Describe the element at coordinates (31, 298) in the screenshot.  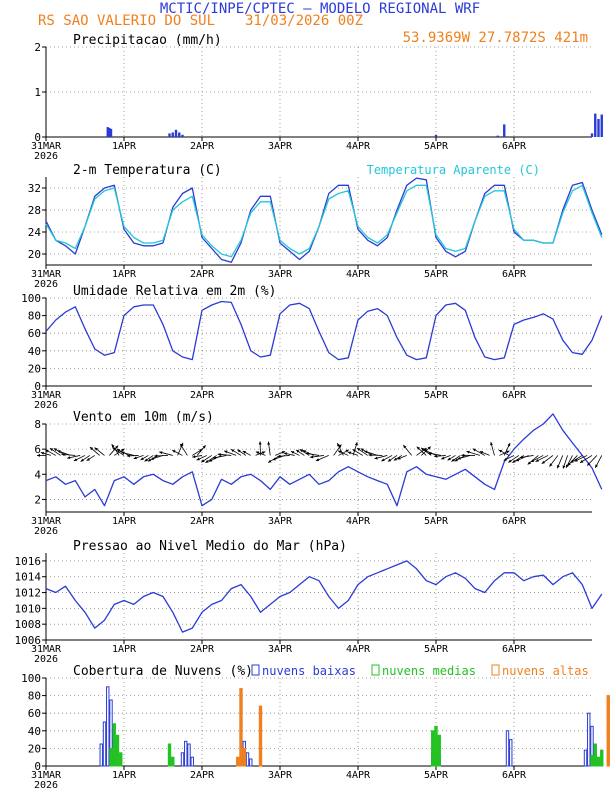
I see `rh-y-tick-label: 100` at that location.